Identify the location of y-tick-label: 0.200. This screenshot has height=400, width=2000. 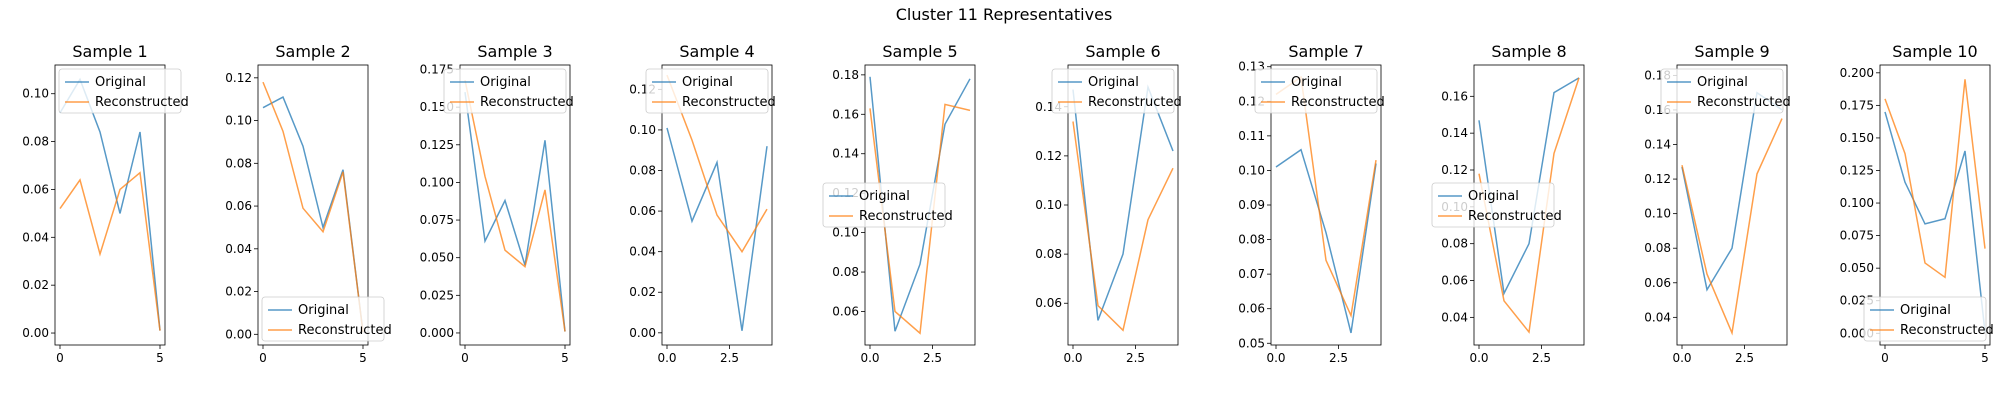
(1857, 73).